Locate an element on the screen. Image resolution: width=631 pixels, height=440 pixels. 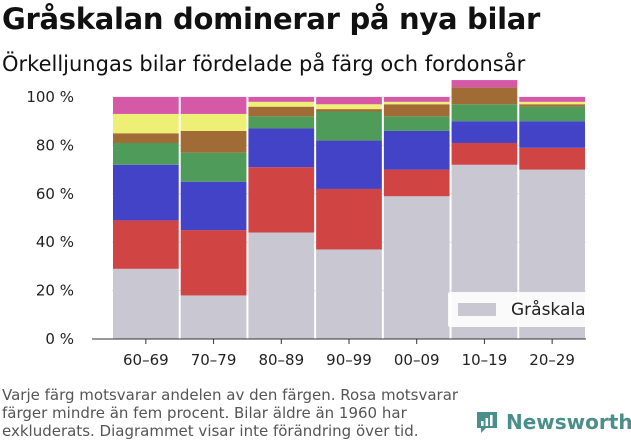
legend-swatch is located at coordinates (477, 309).